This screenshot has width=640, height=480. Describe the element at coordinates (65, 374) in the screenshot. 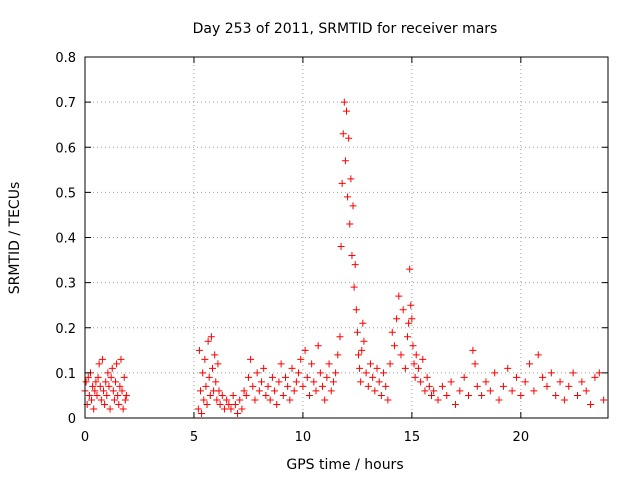

I see `y-tick-label: 0.1` at that location.